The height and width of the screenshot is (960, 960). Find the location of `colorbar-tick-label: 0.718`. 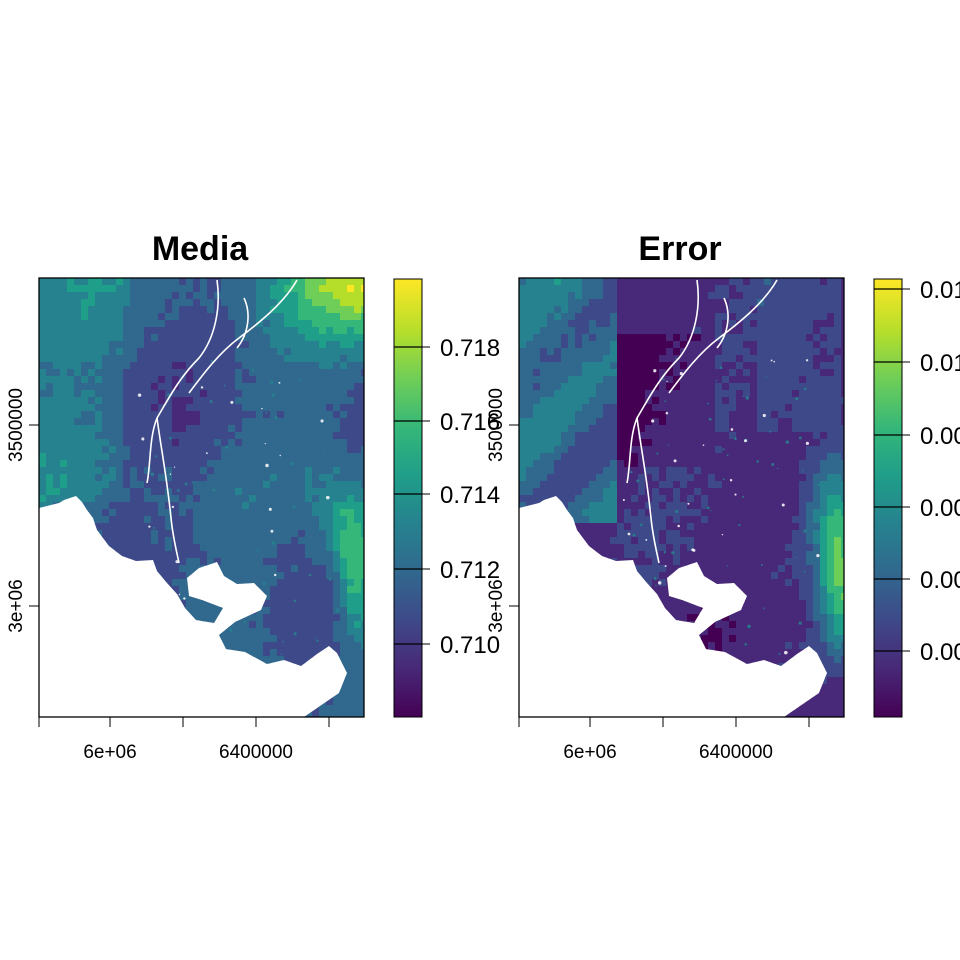

colorbar-tick-label: 0.718 is located at coordinates (470, 348).